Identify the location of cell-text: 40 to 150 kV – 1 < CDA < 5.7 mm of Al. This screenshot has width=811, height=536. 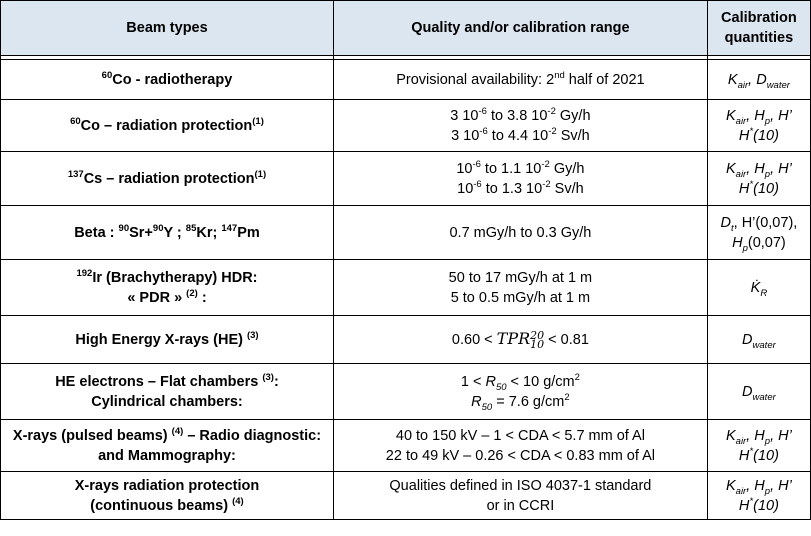
(520, 435).